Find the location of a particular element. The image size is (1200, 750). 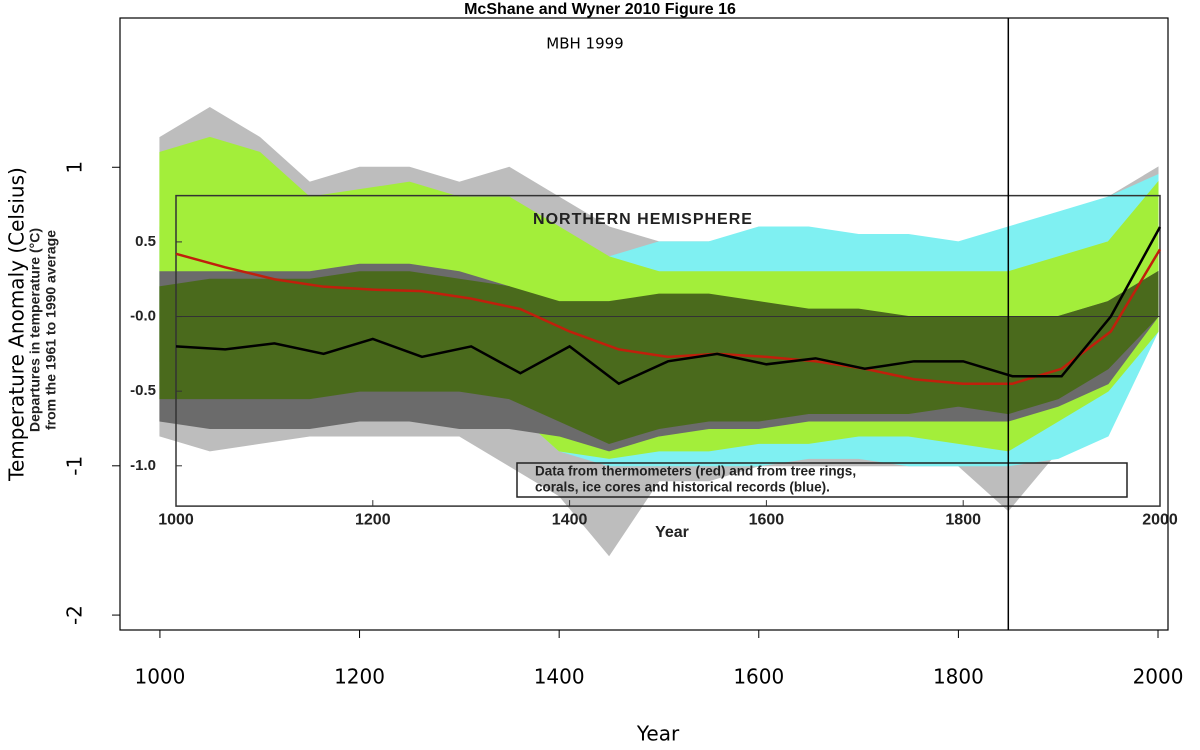

inset-x-tick-label: 1800 is located at coordinates (963, 519).